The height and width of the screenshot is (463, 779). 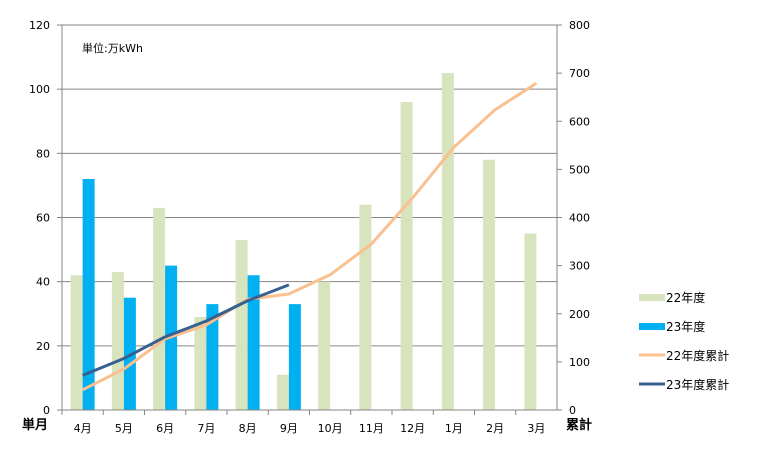 I want to click on left-tick-label: 0, so click(x=46, y=410).